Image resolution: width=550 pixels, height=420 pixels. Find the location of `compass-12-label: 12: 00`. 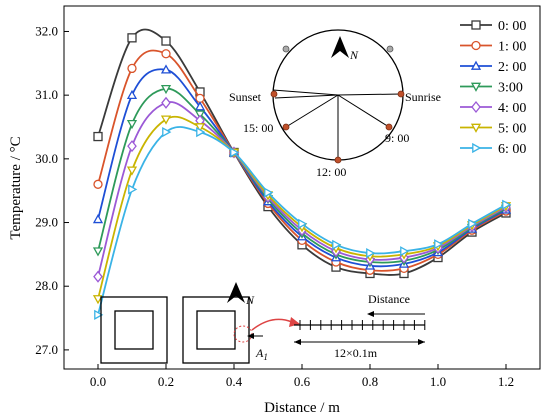

compass-12-label: 12: 00 is located at coordinates (331, 172).